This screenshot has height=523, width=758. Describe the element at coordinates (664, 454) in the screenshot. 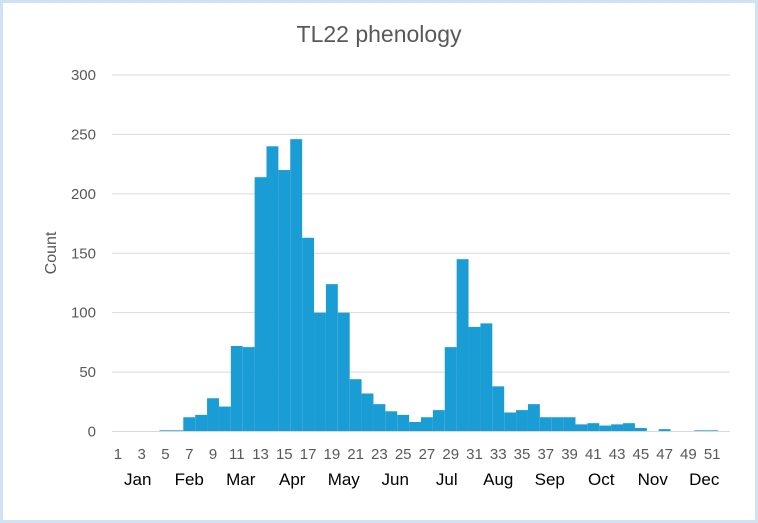

I see `x-tick-label: 47` at that location.